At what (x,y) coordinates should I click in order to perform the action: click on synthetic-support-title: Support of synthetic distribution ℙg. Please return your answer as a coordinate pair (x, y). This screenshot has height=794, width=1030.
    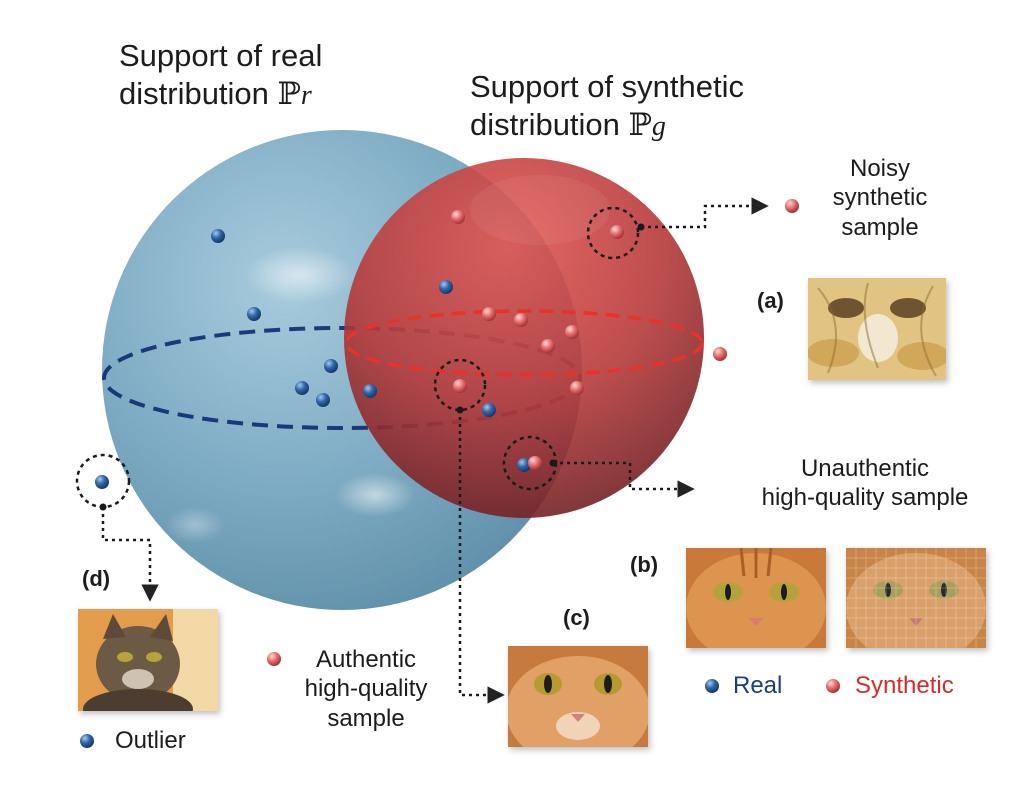
    Looking at the image, I should click on (607, 106).